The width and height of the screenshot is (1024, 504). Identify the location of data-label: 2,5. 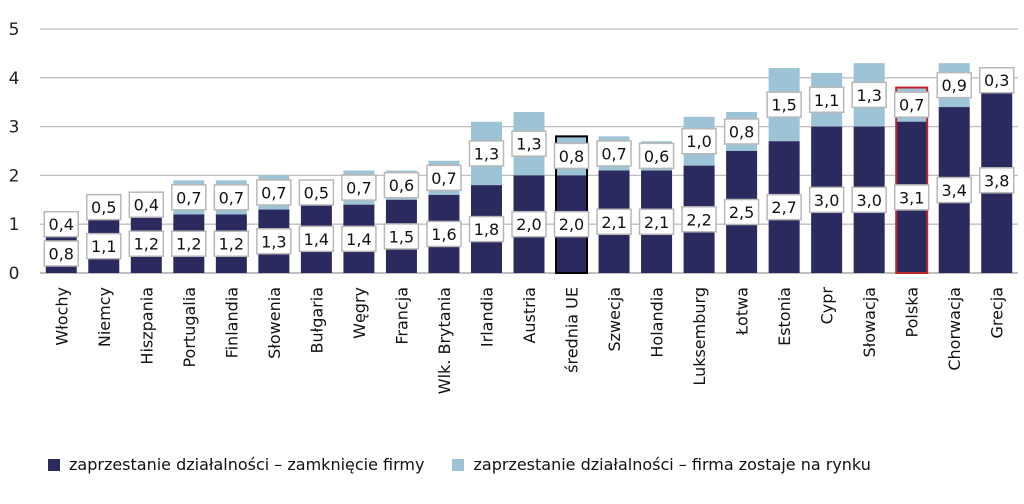
(741, 212).